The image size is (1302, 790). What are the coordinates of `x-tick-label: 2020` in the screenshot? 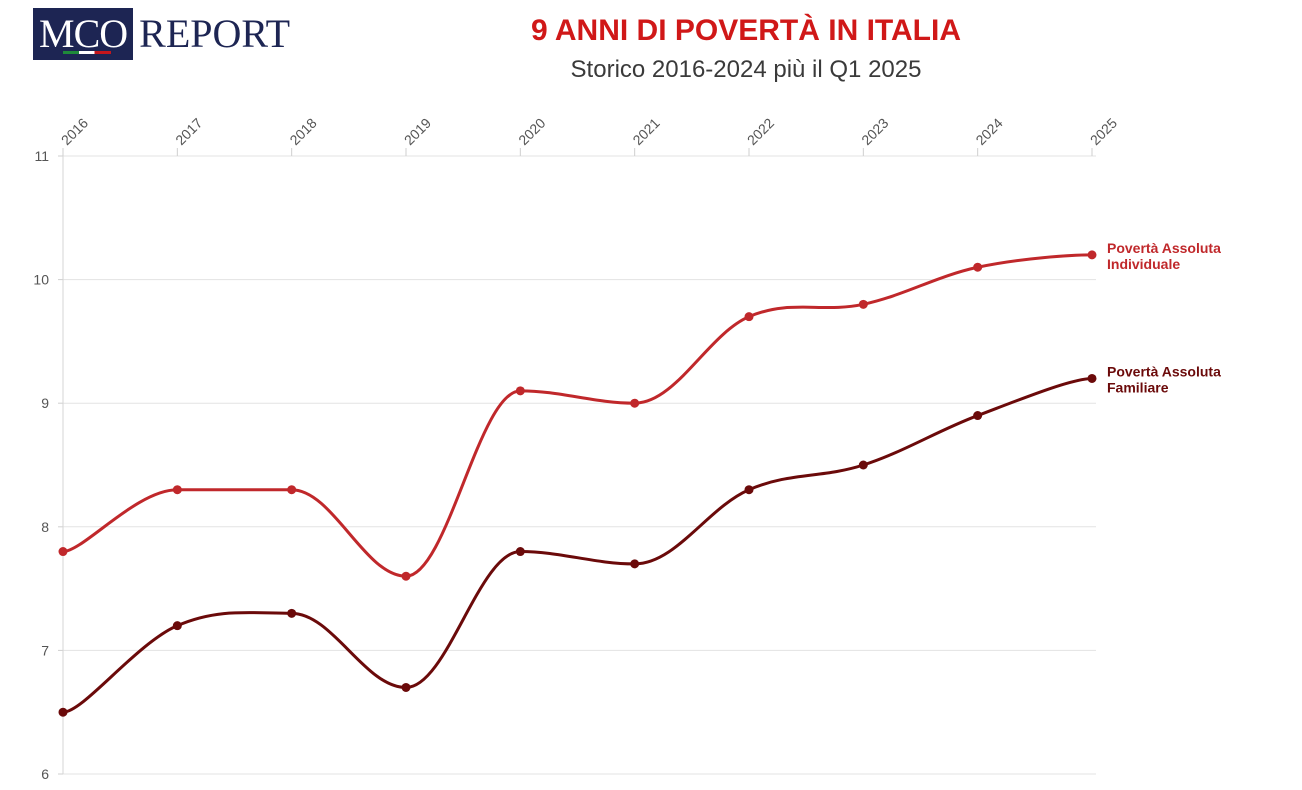 It's located at (531, 131).